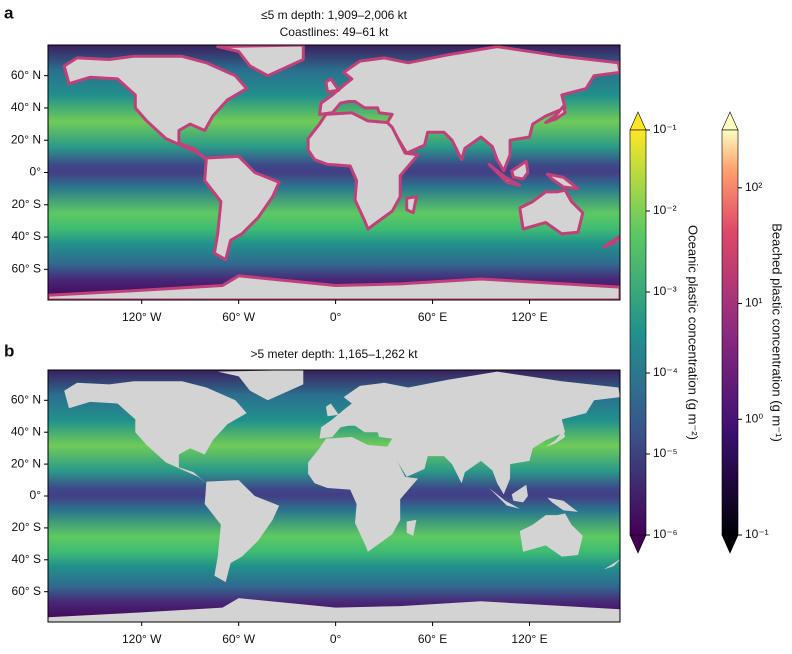 The width and height of the screenshot is (792, 654). What do you see at coordinates (693, 332) in the screenshot?
I see `colorbar-label: Oceanic plastic concentration (g m⁻²)` at bounding box center [693, 332].